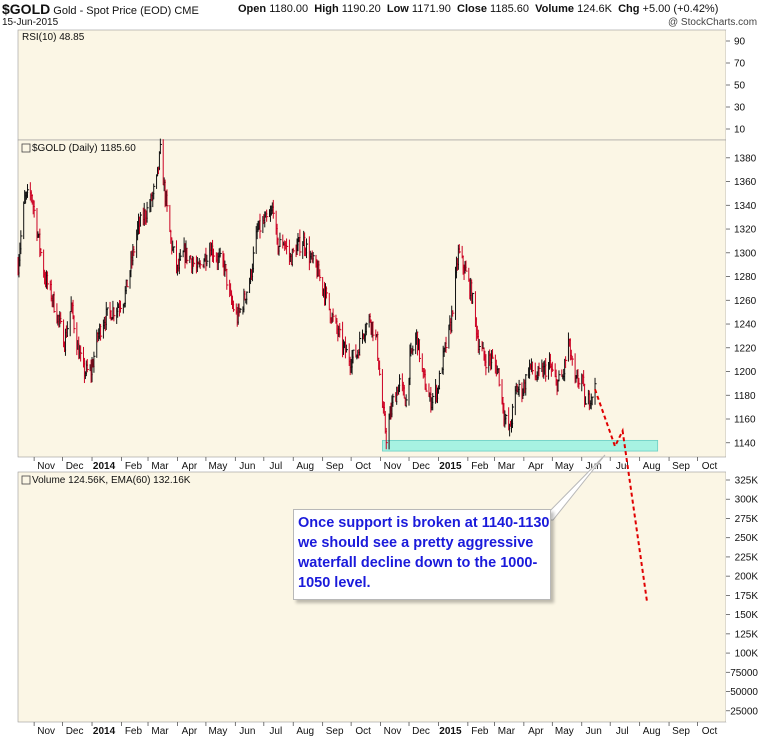 The height and width of the screenshot is (741, 780). What do you see at coordinates (252, 9) in the screenshot?
I see `open-label: Open` at bounding box center [252, 9].